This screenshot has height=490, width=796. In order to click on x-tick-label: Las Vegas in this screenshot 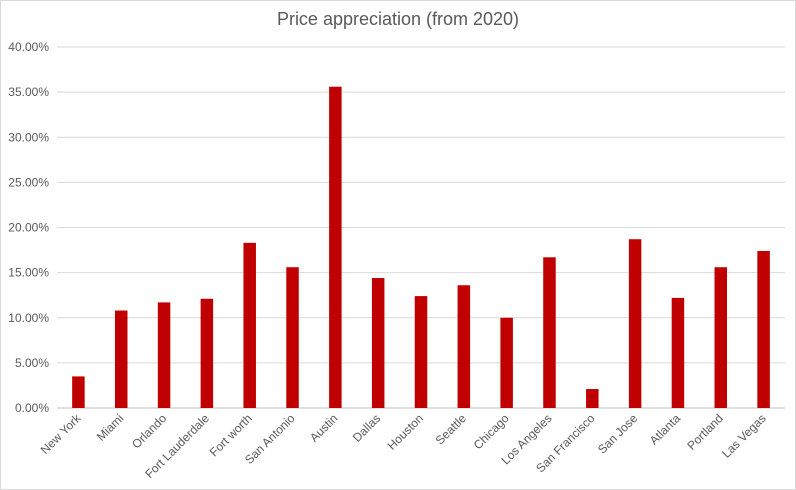, I will do `click(744, 436)`.